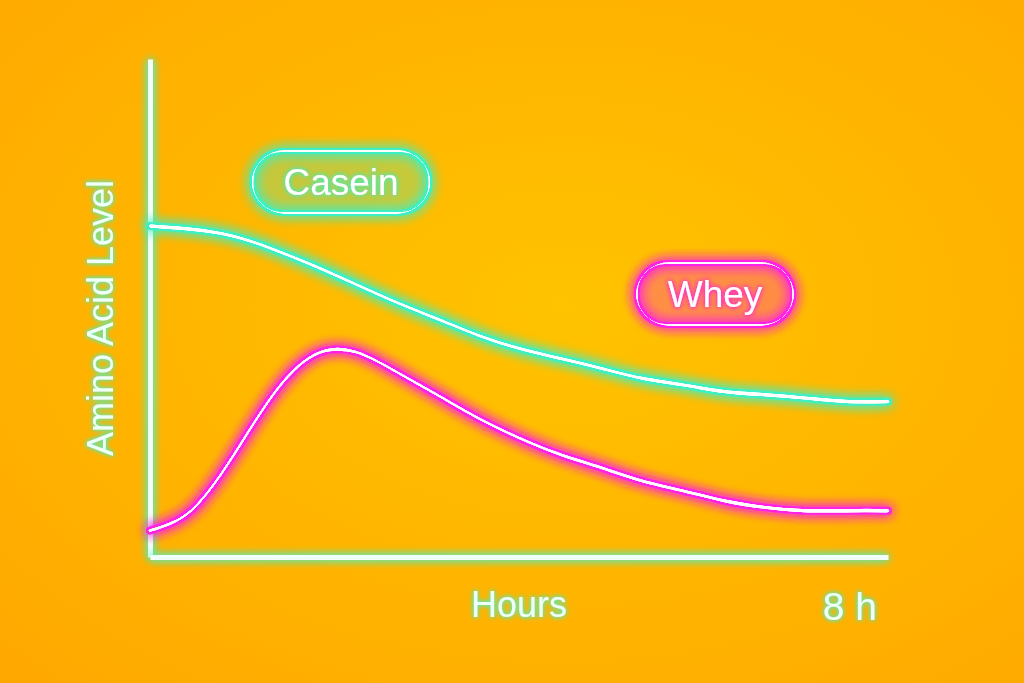  I want to click on text: Whey, so click(715, 295).